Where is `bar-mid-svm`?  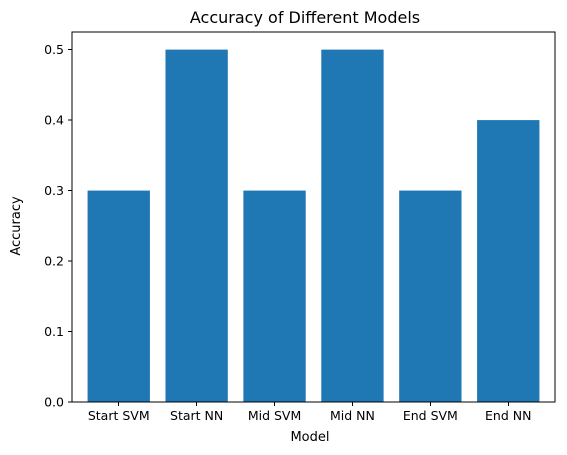 bar-mid-svm is located at coordinates (274, 296).